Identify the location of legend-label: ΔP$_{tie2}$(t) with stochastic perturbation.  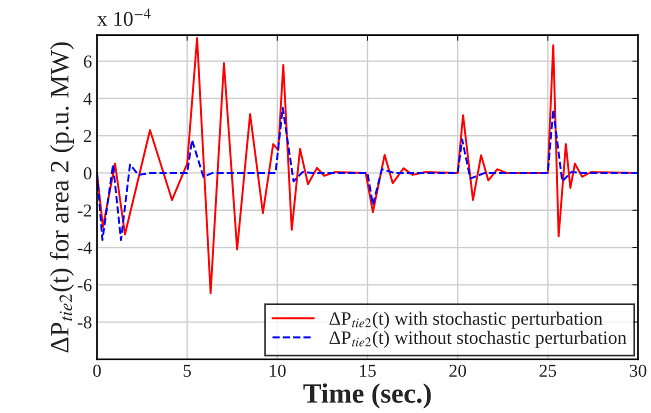
(466, 320).